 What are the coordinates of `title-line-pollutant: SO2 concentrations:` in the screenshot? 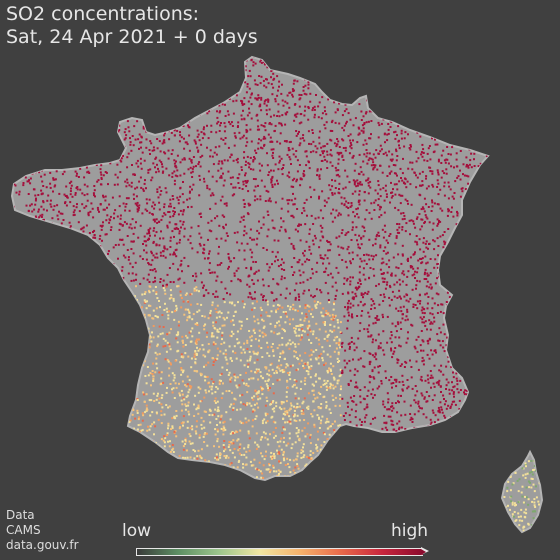 It's located at (103, 14).